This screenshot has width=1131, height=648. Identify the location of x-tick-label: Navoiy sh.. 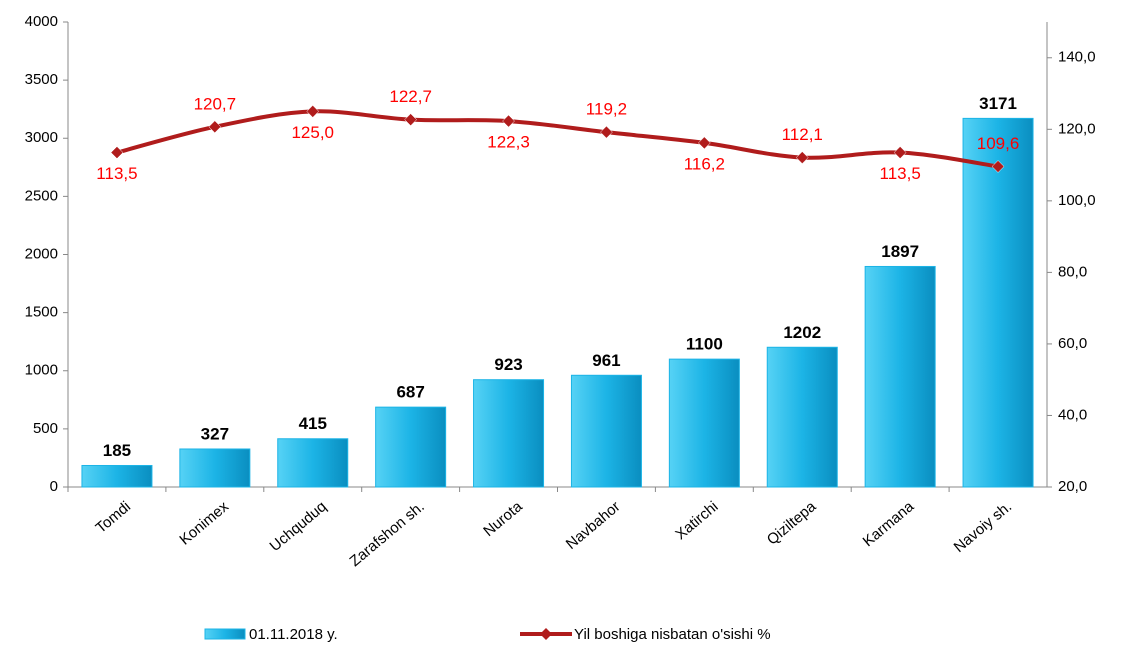
(983, 527).